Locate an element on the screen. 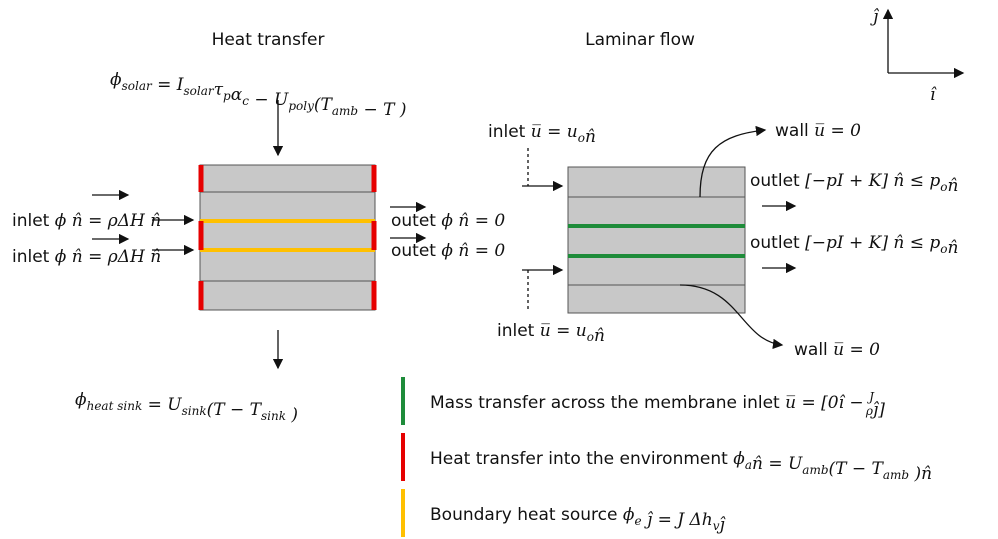 The image size is (998, 539). fraction-numerator: J is located at coordinates (870, 397).